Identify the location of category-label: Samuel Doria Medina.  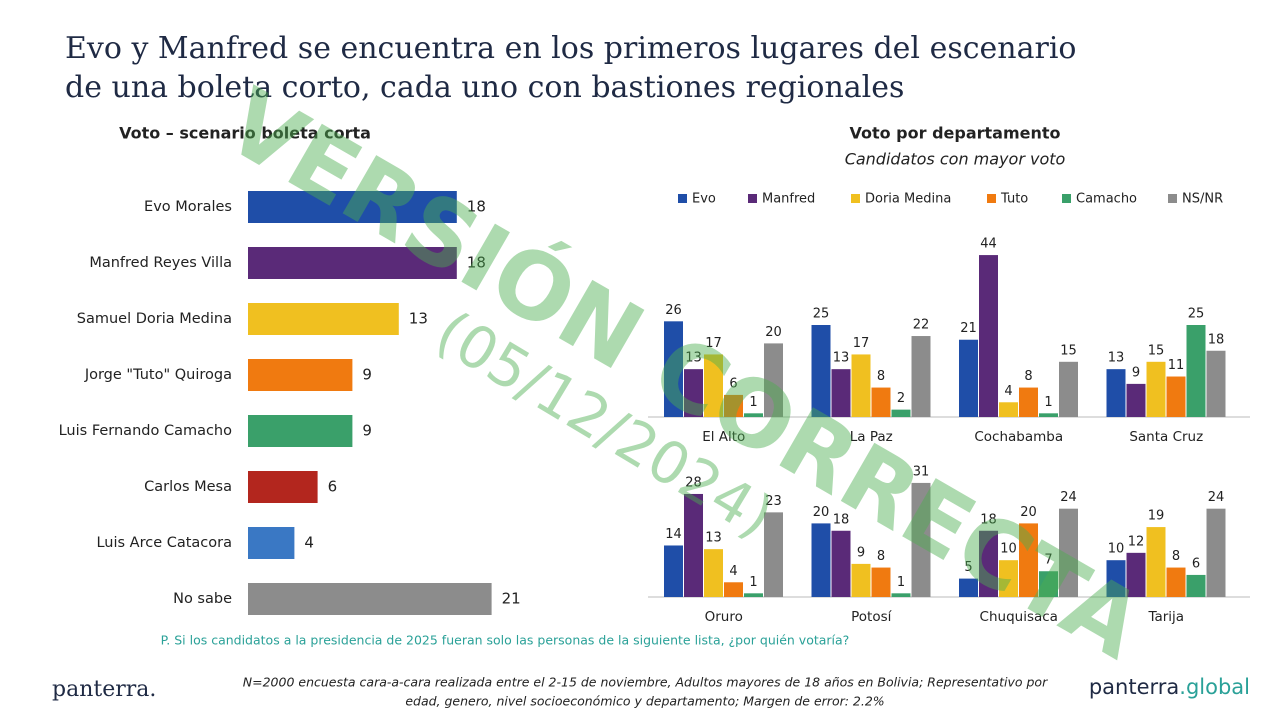
(154, 319).